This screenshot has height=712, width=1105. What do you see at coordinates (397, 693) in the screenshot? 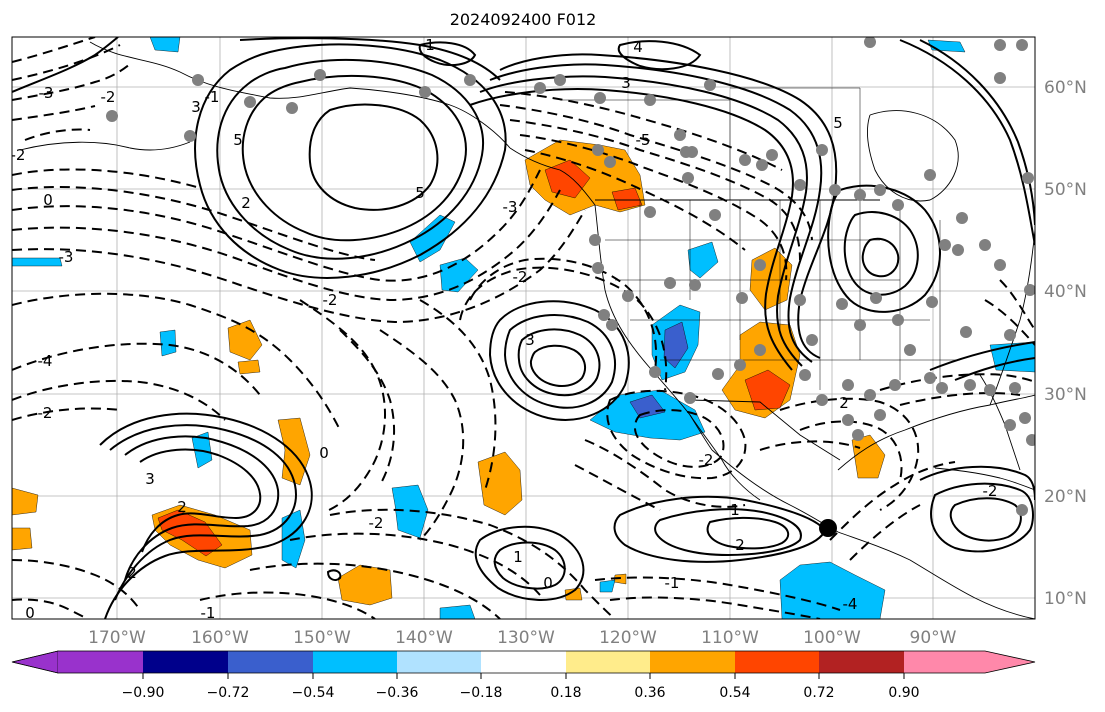
I see `colorbar-tick-label: −0.36` at bounding box center [397, 693].